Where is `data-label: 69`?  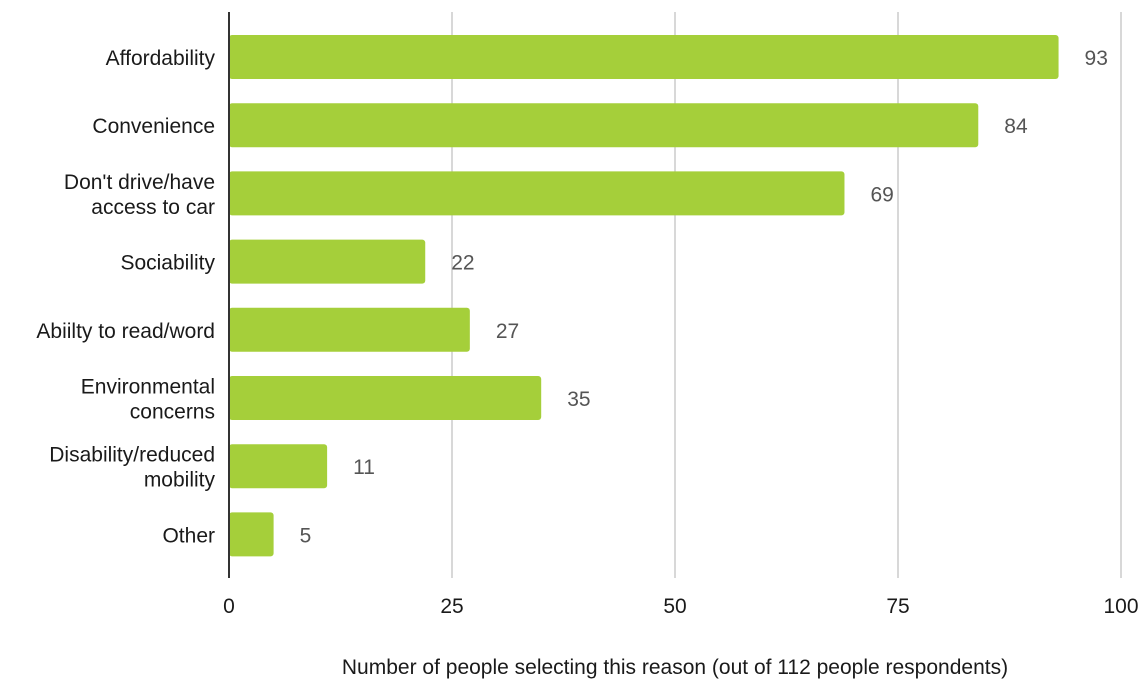
data-label: 69 is located at coordinates (881, 194).